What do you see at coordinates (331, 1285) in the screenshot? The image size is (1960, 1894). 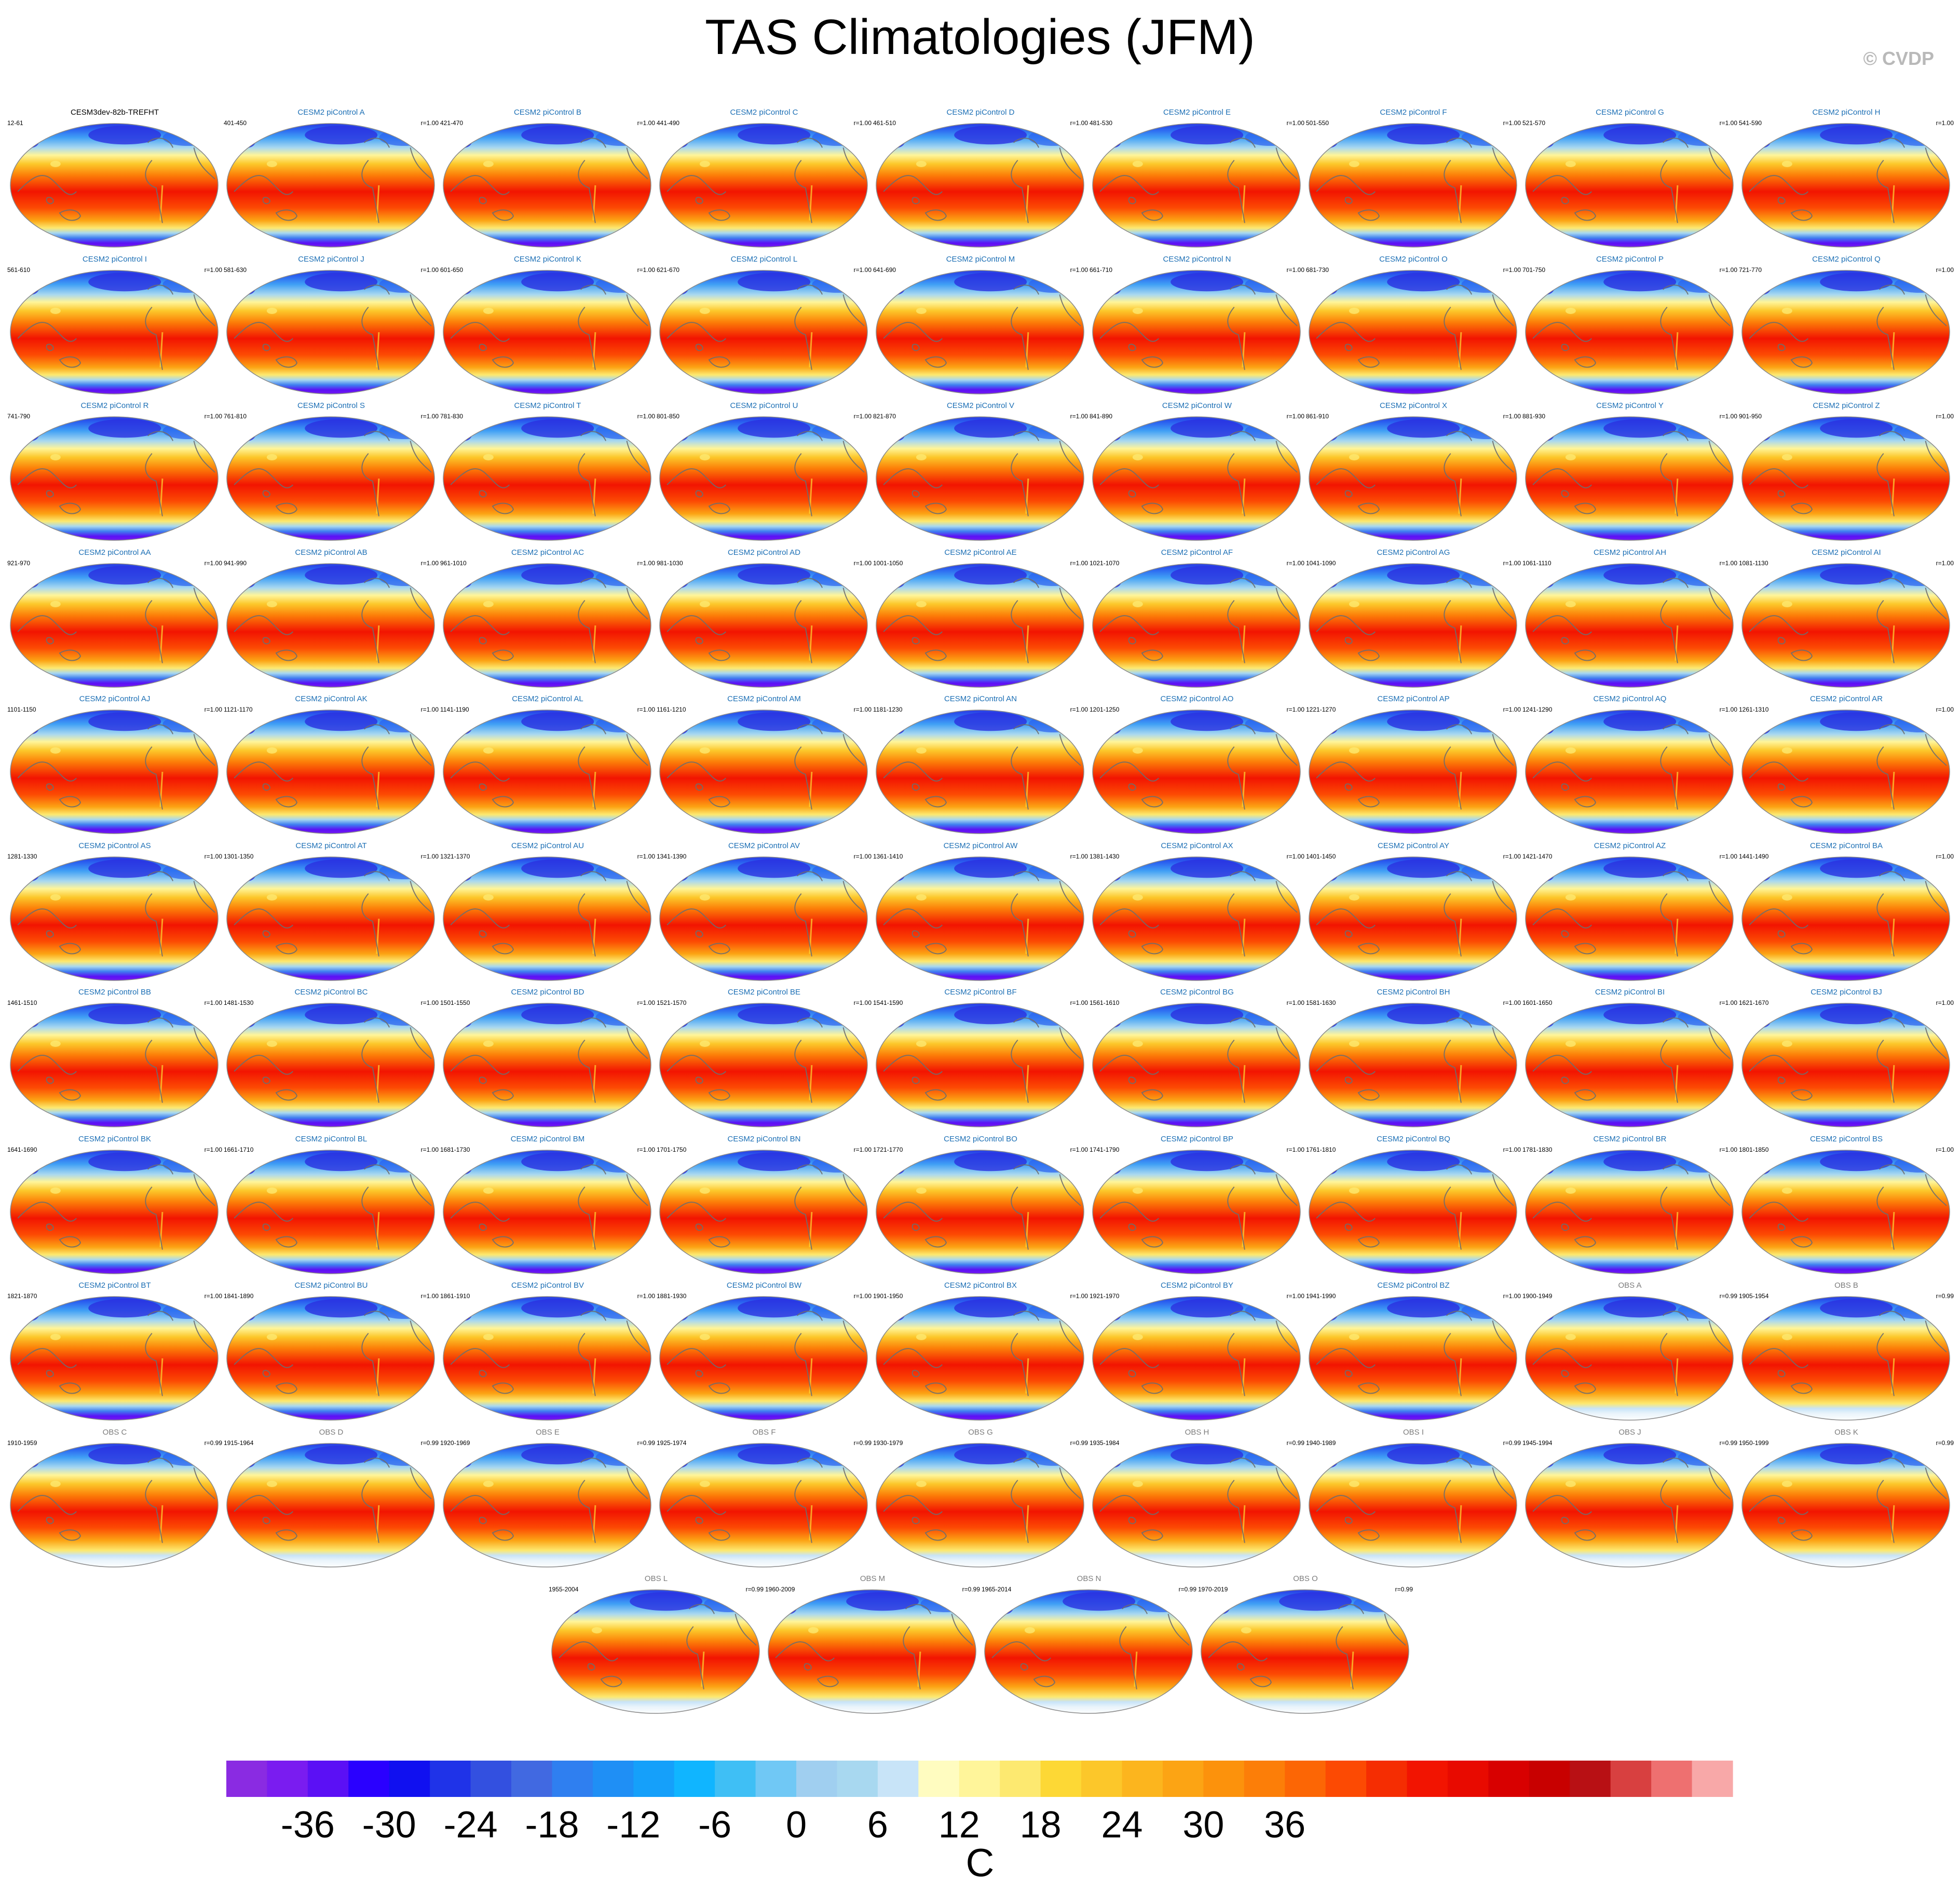 I see `panel-title: CESM2 piControl BU` at bounding box center [331, 1285].